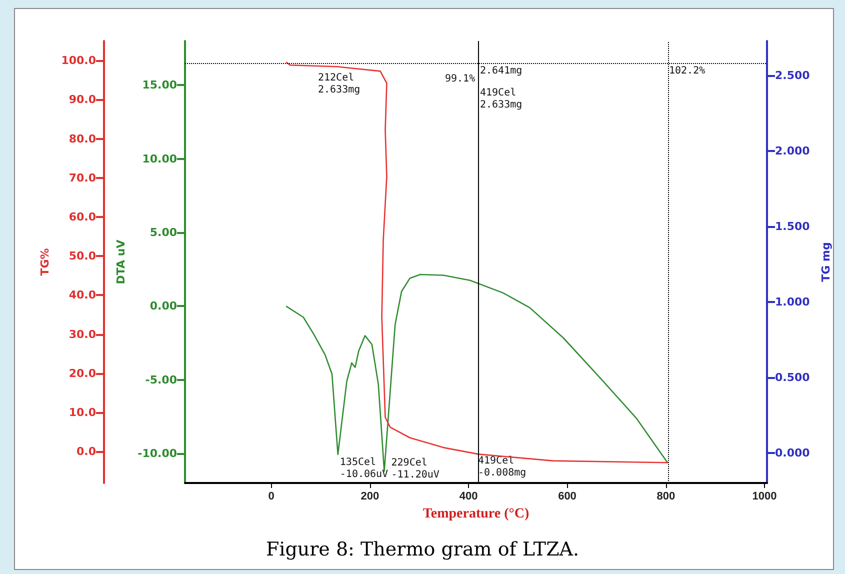 This screenshot has width=845, height=574. I want to click on y2-axis-title: TG mg, so click(826, 262).